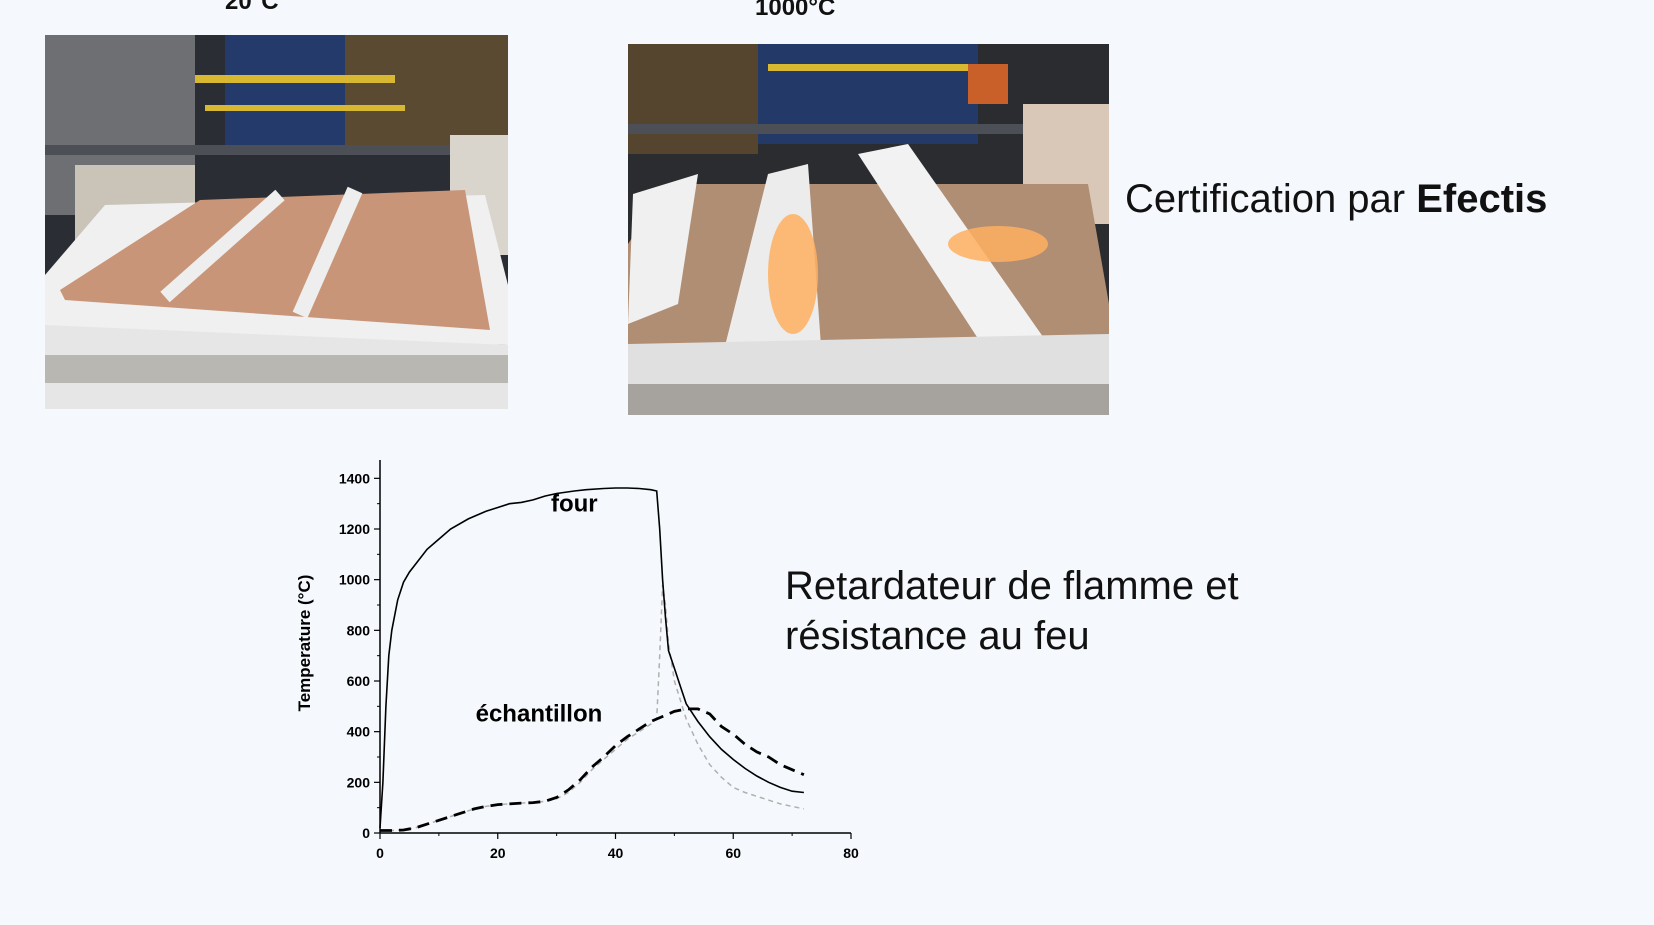 Image resolution: width=1654 pixels, height=925 pixels. Describe the element at coordinates (1482, 199) in the screenshot. I see `certification-brand: Efectis` at that location.